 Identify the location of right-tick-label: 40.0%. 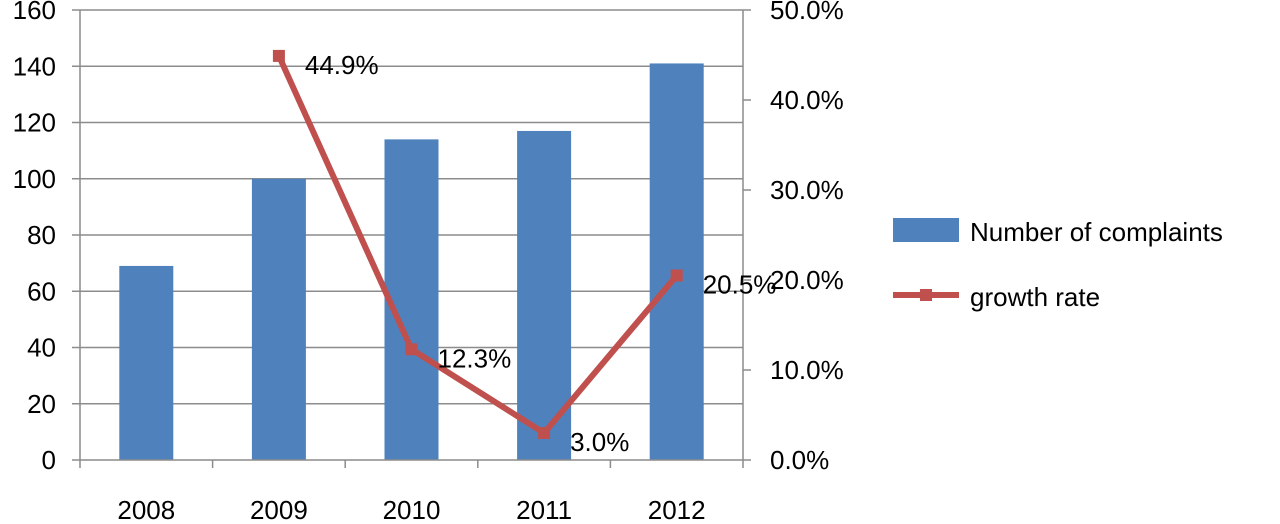
(807, 100).